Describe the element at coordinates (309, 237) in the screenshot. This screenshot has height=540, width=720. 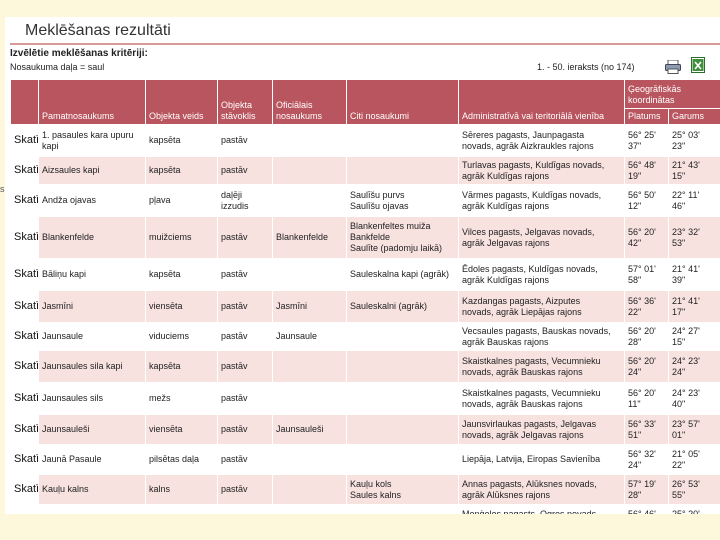
I see `cell-official-name: Blankenfelde` at that location.